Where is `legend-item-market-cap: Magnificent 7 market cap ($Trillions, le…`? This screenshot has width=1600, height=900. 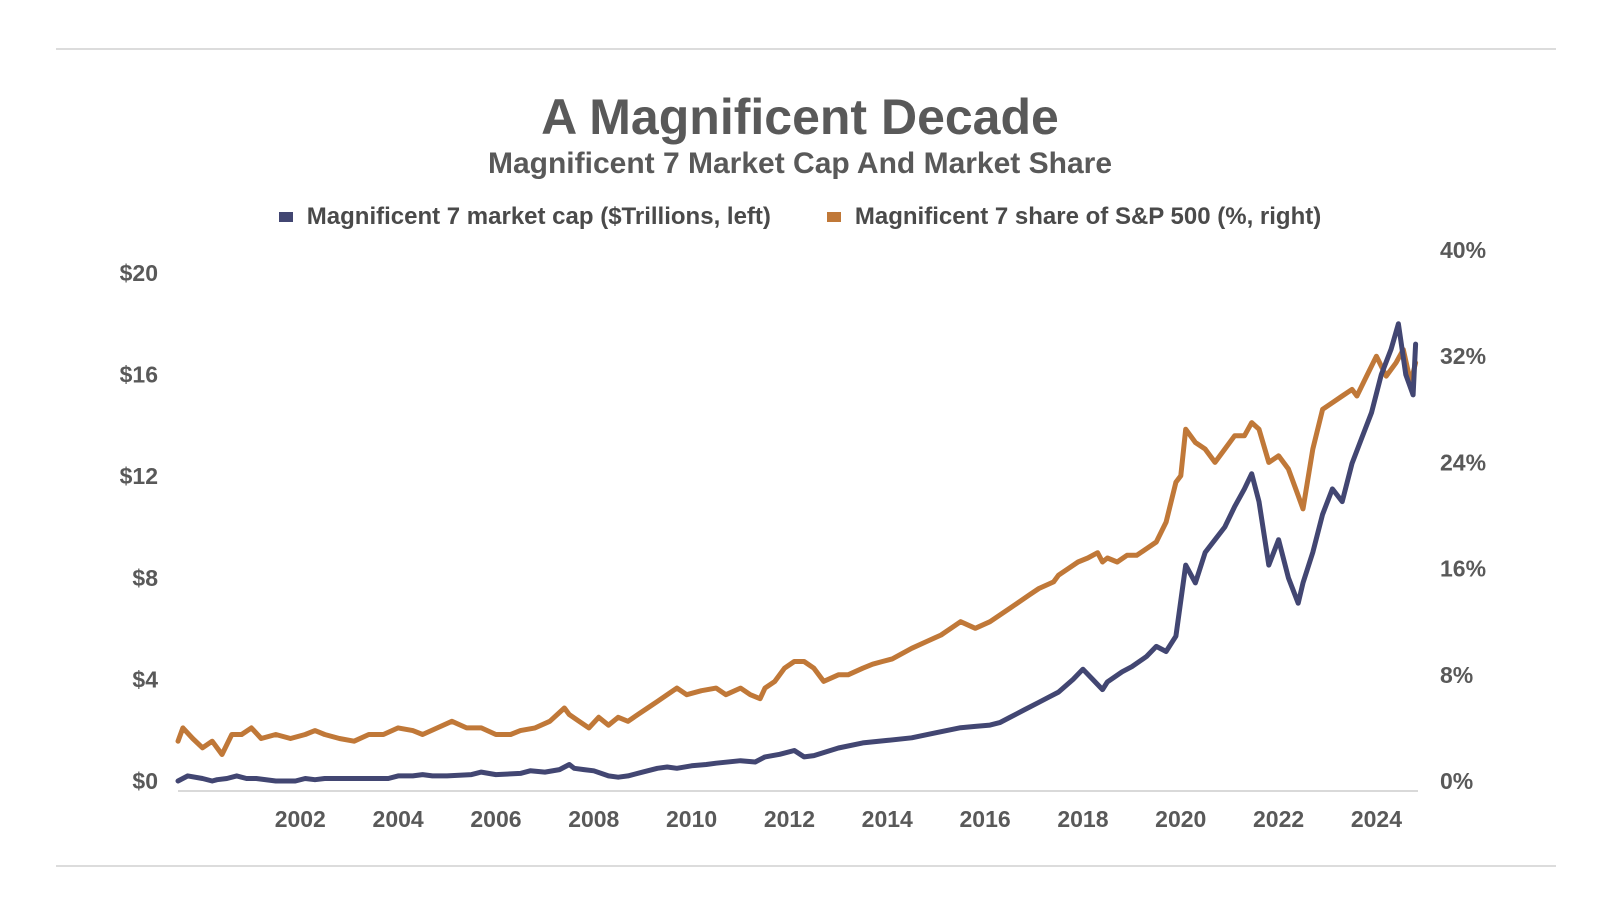 legend-item-market-cap: Magnificent 7 market cap ($Trillions, le… is located at coordinates (524, 217).